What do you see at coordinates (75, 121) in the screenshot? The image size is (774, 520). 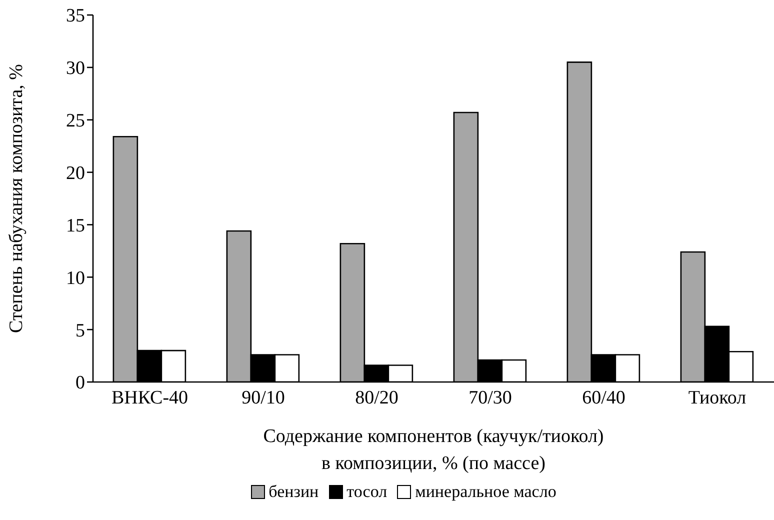 I see `y-tick-label: 25` at bounding box center [75, 121].